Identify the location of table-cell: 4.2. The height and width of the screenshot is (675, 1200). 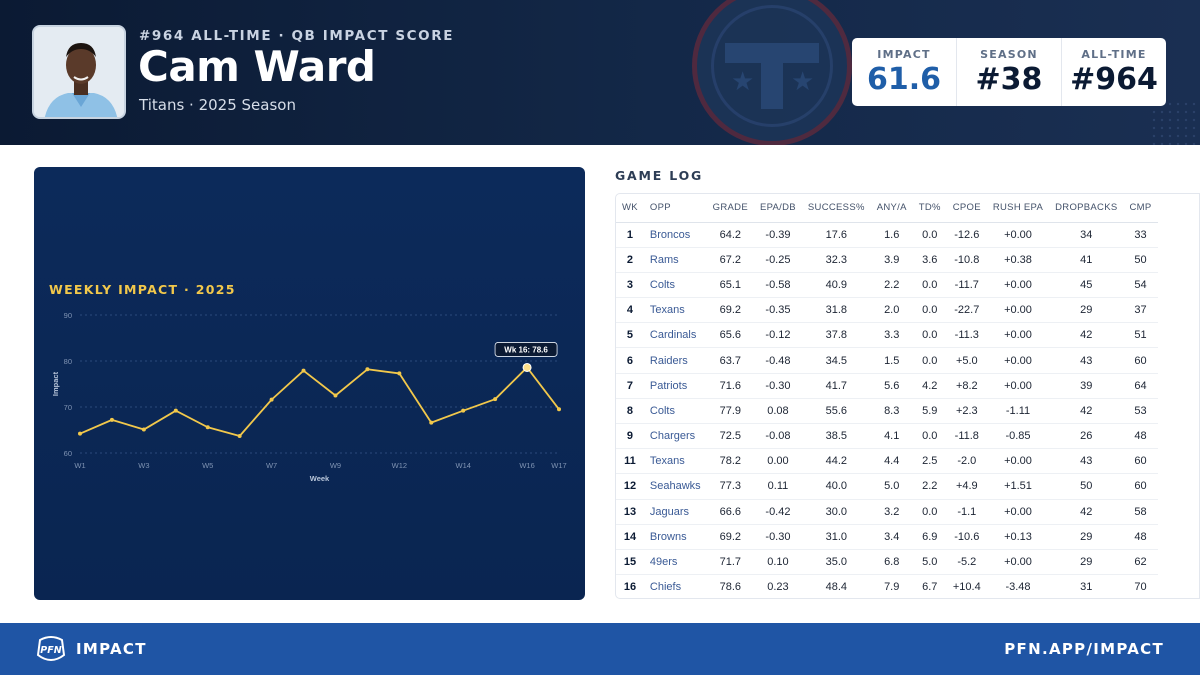
(929, 386).